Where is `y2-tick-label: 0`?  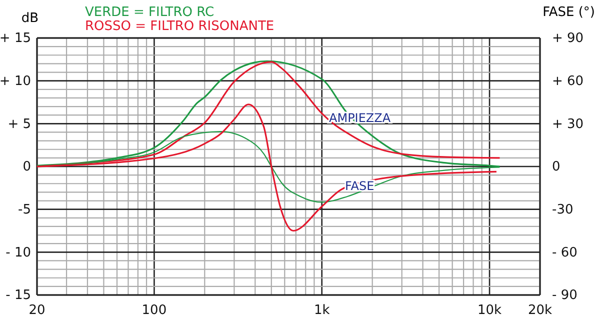
y2-tick-label: 0 is located at coordinates (556, 167).